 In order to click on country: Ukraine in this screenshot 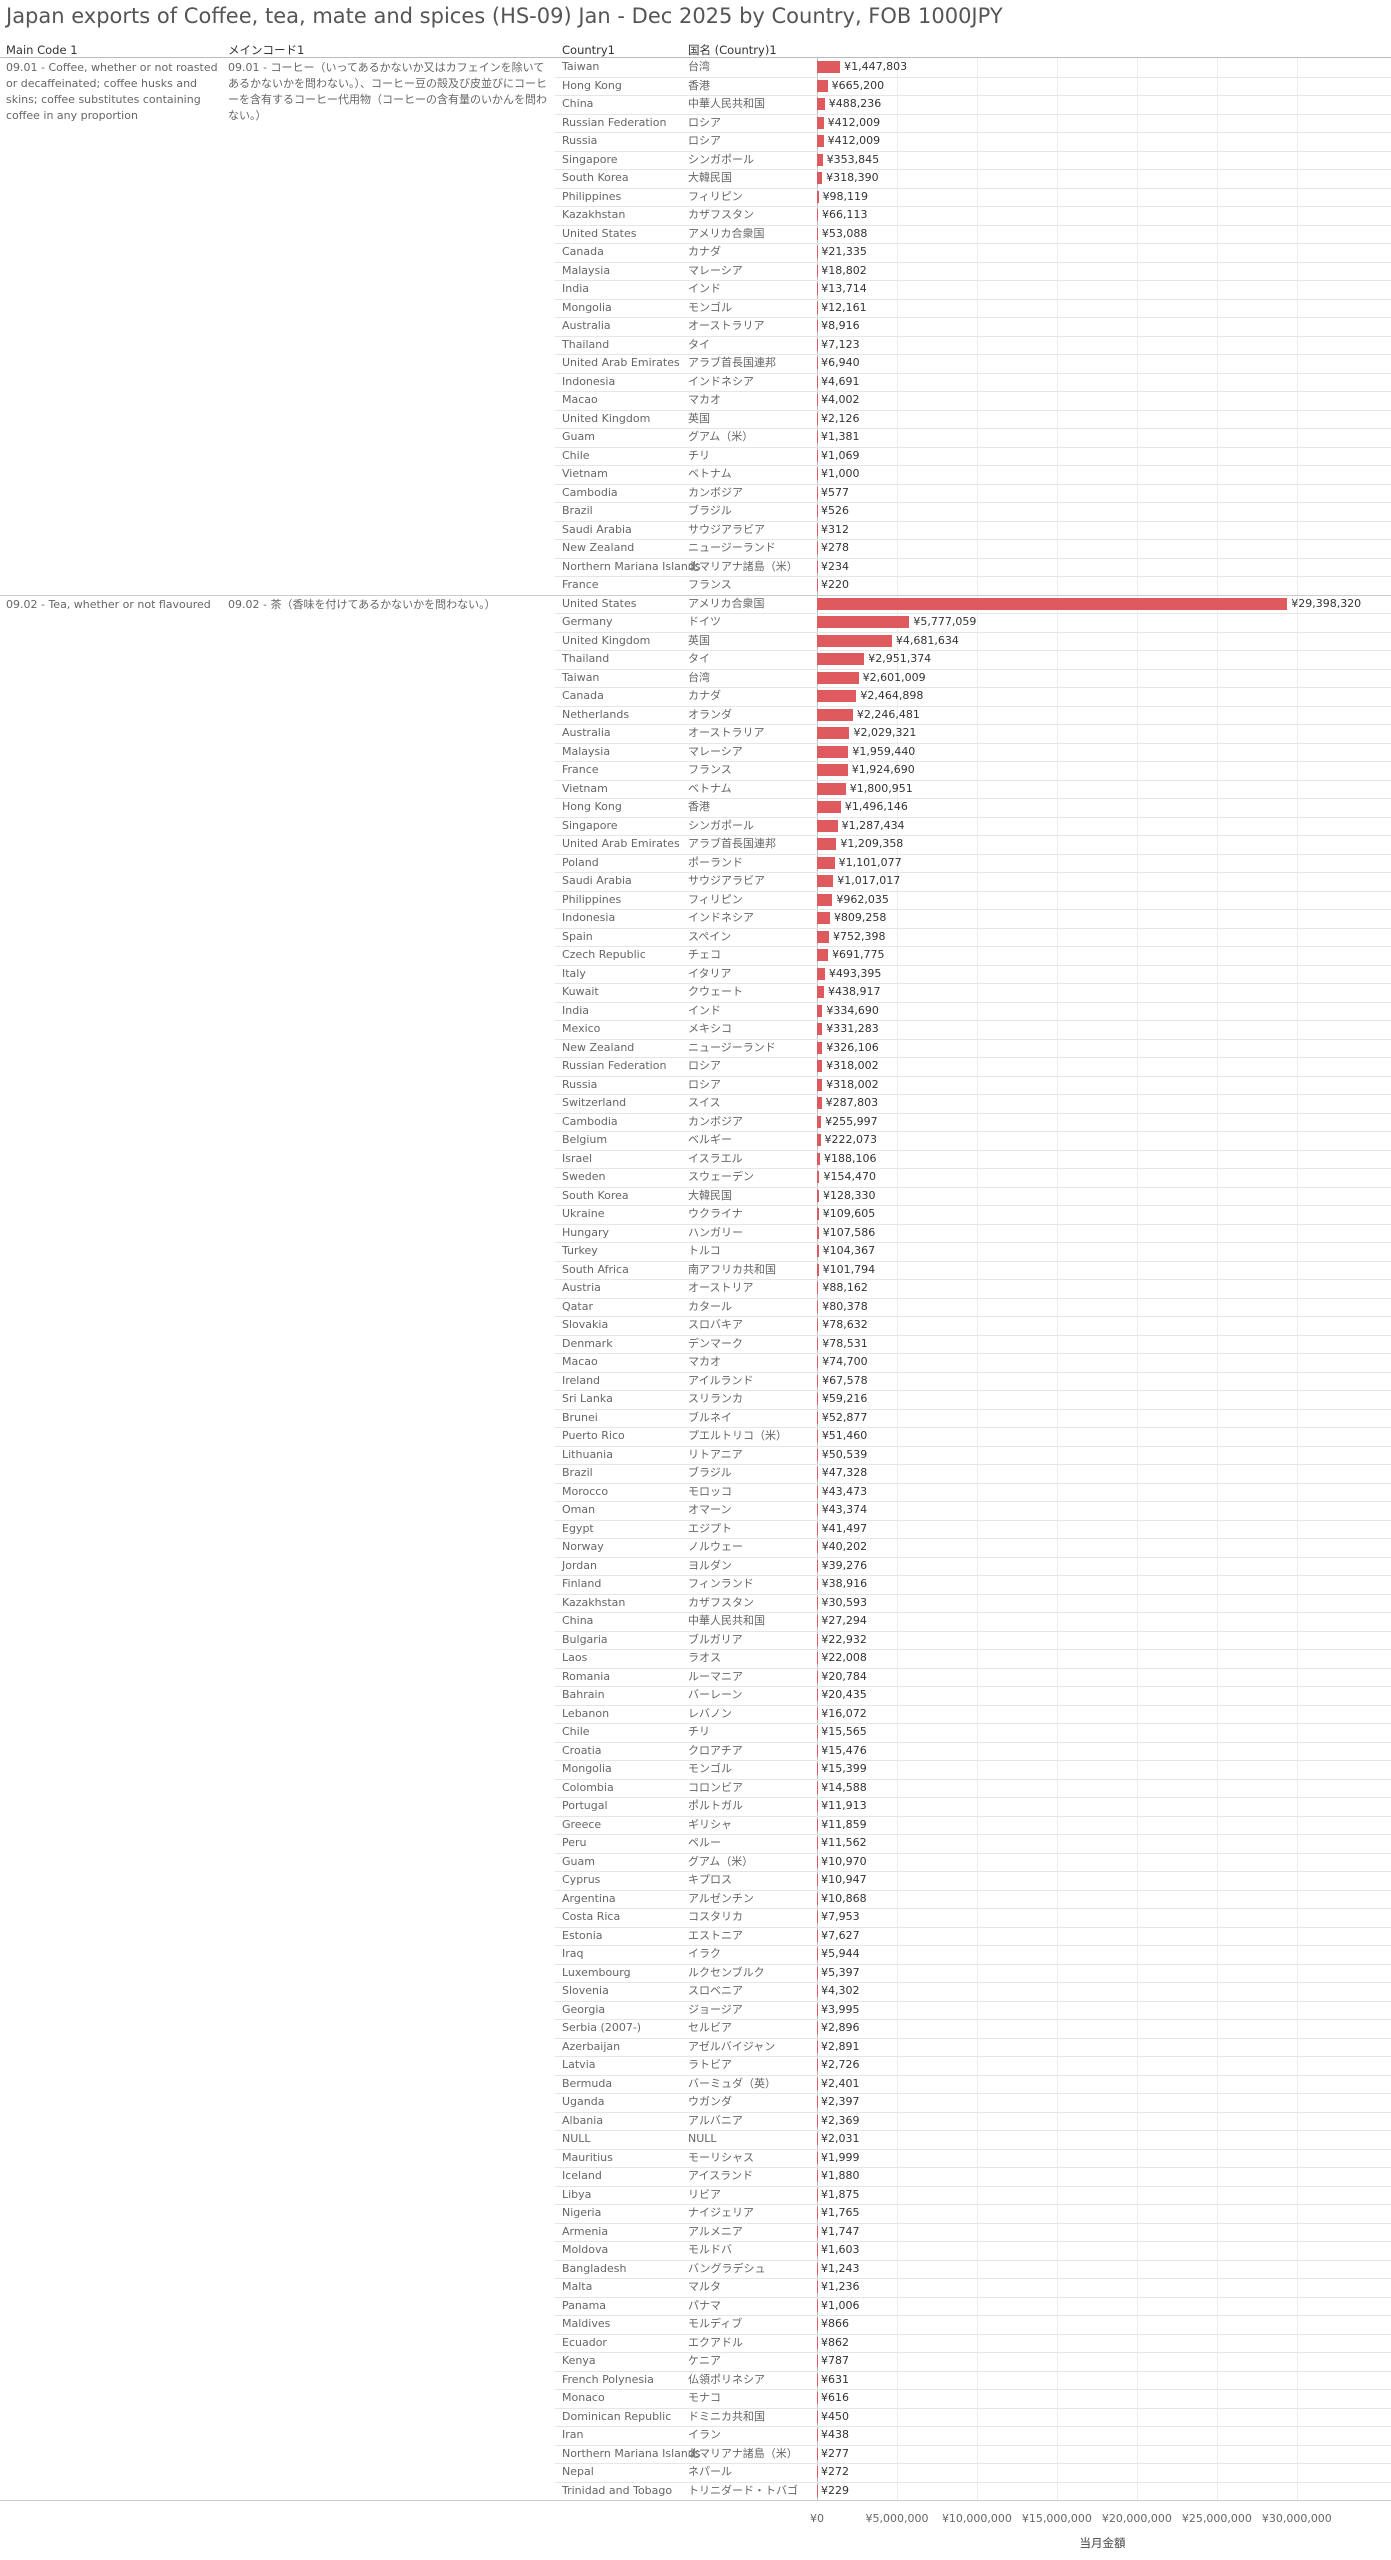, I will do `click(583, 1213)`.